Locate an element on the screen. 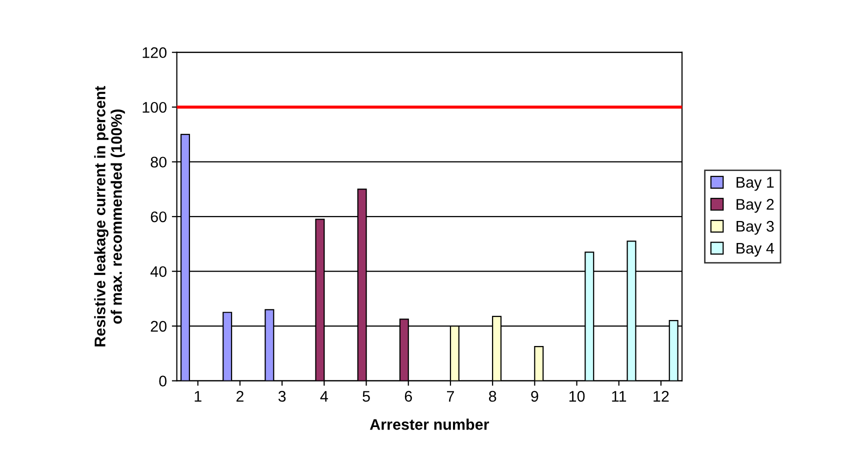  x-tick-label: 4 is located at coordinates (324, 396).